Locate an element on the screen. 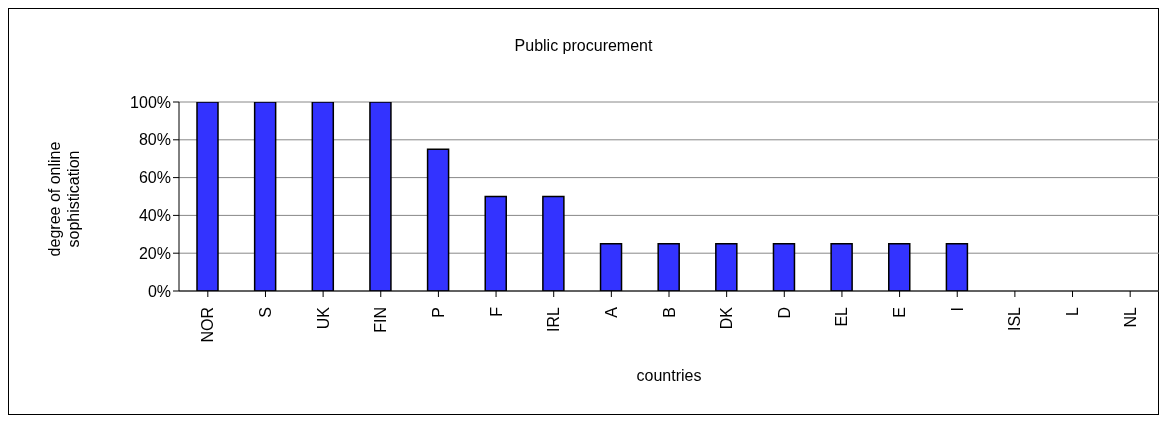 Image resolution: width=1167 pixels, height=423 pixels. x-tick-label: I is located at coordinates (957, 309).